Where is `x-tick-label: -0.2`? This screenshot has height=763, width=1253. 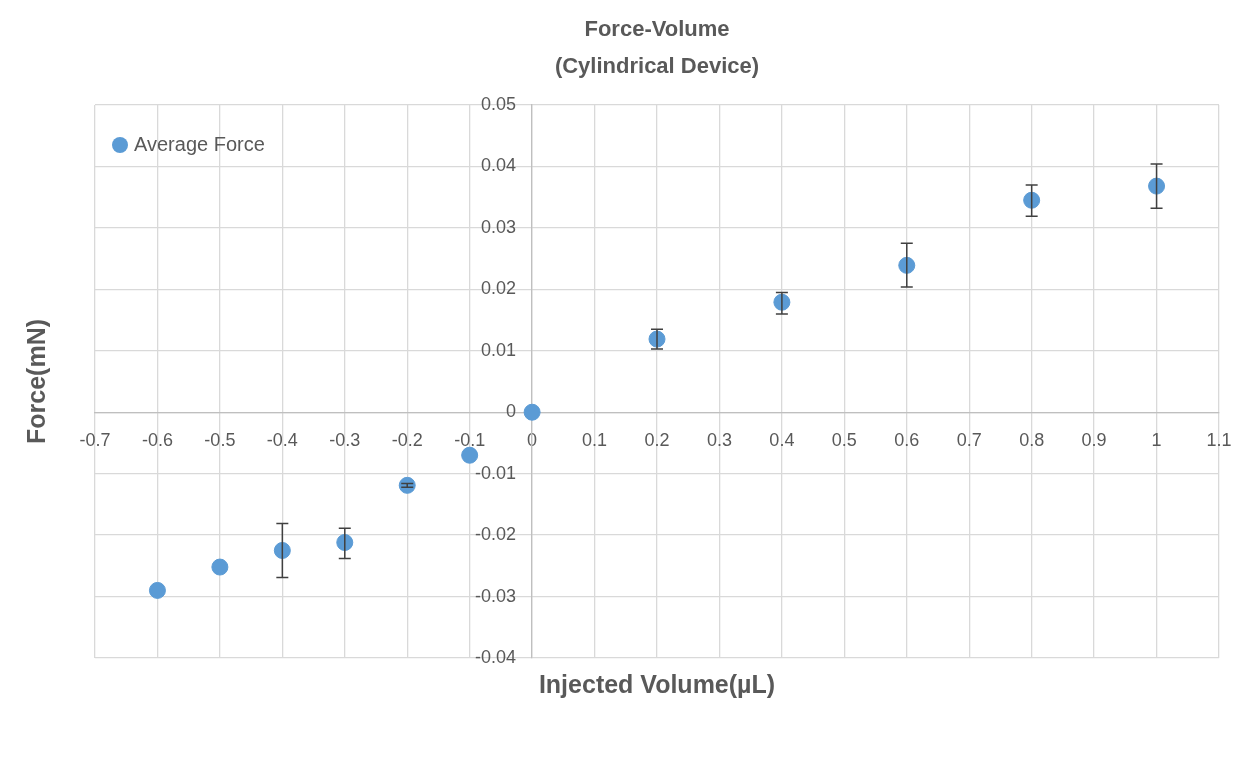 x-tick-label: -0.2 is located at coordinates (407, 439).